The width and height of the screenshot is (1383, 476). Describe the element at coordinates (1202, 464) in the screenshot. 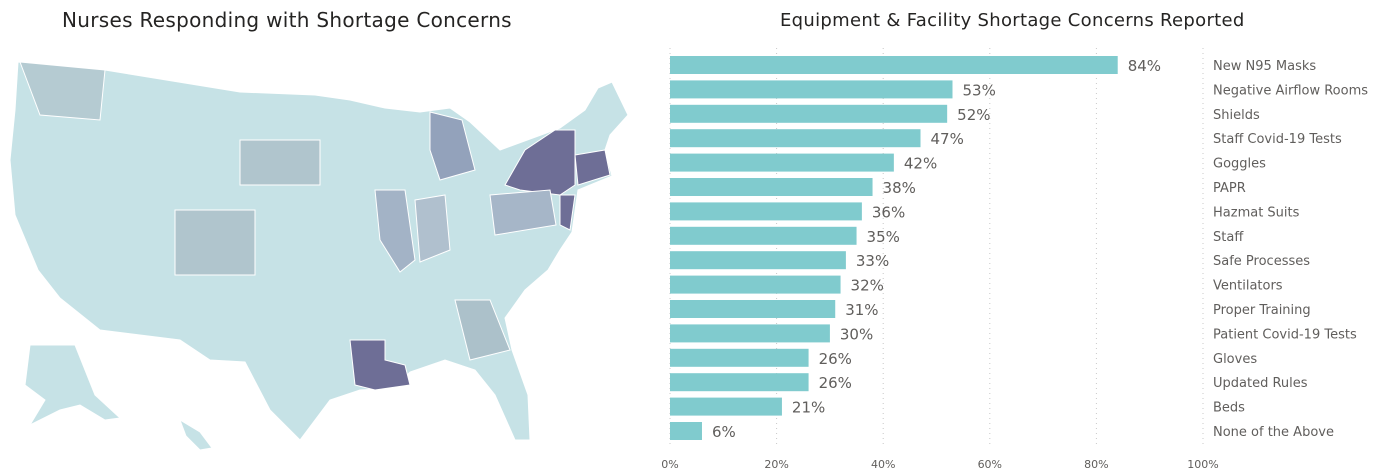

I see `x-tick-label: 100%` at that location.